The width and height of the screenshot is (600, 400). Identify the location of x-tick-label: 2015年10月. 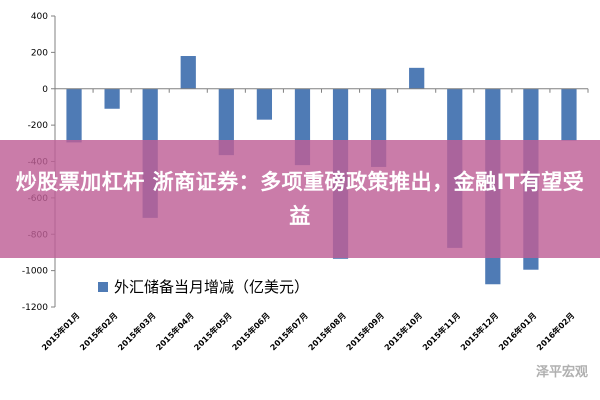
(403, 331).